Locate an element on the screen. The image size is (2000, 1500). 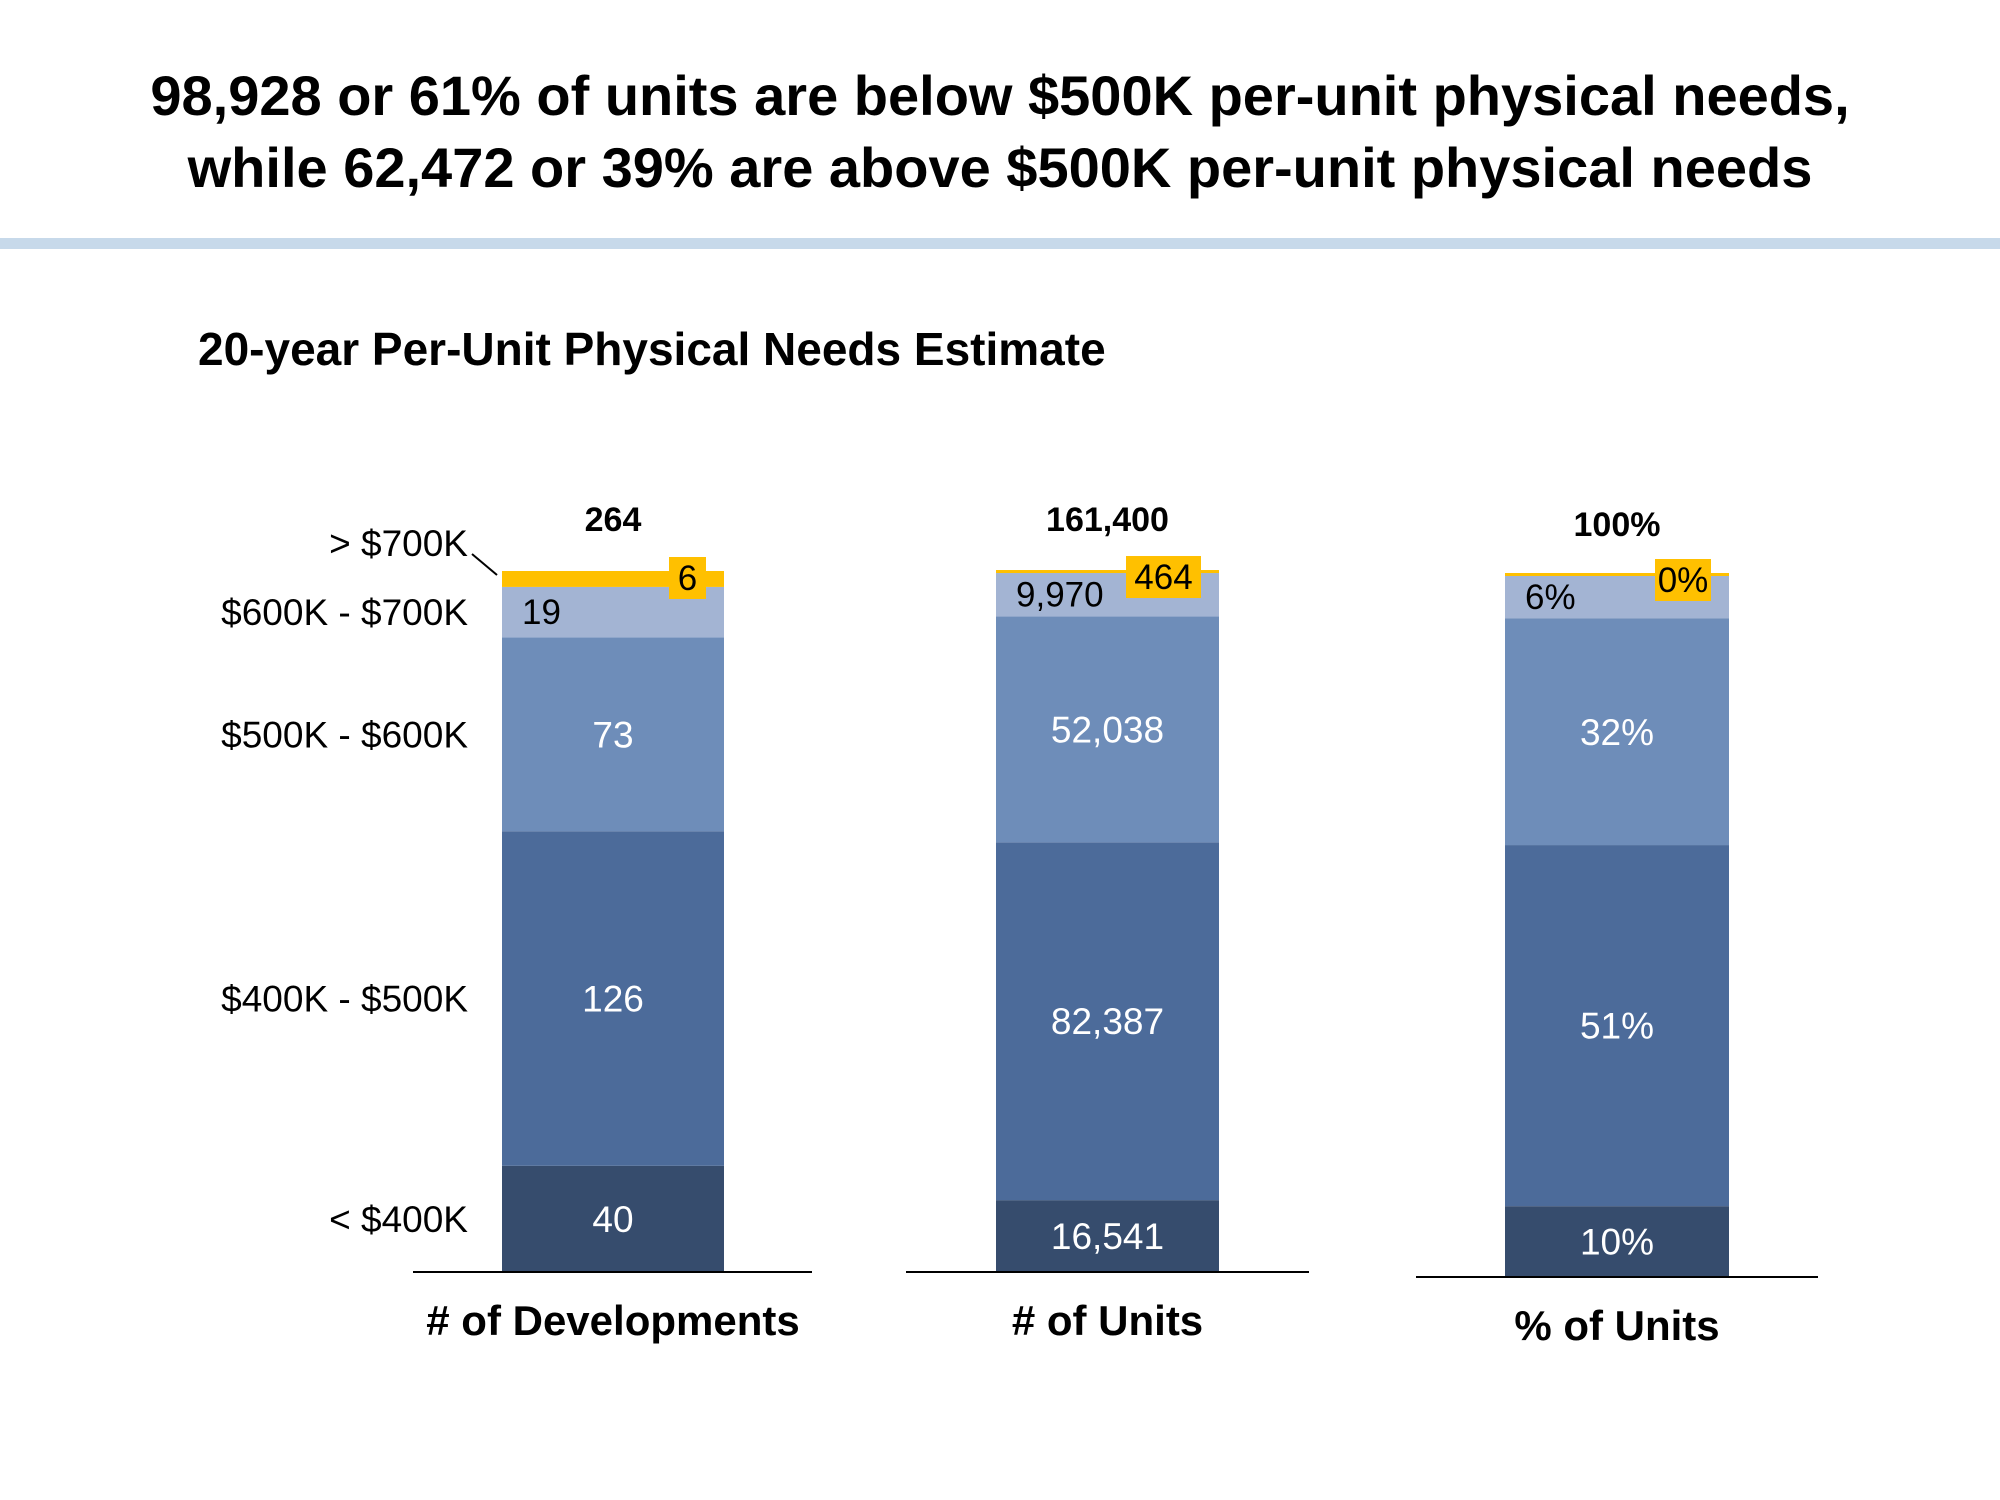
bar-3-segment-400to500 is located at coordinates (1617, 1026).